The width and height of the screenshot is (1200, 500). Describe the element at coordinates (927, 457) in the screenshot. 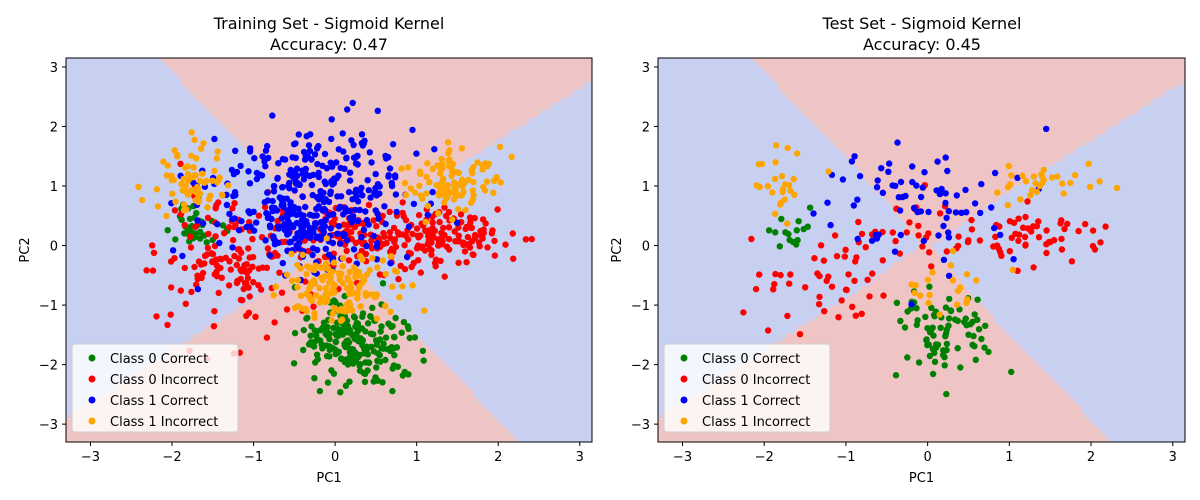

I see `x-tick-label: 0` at that location.